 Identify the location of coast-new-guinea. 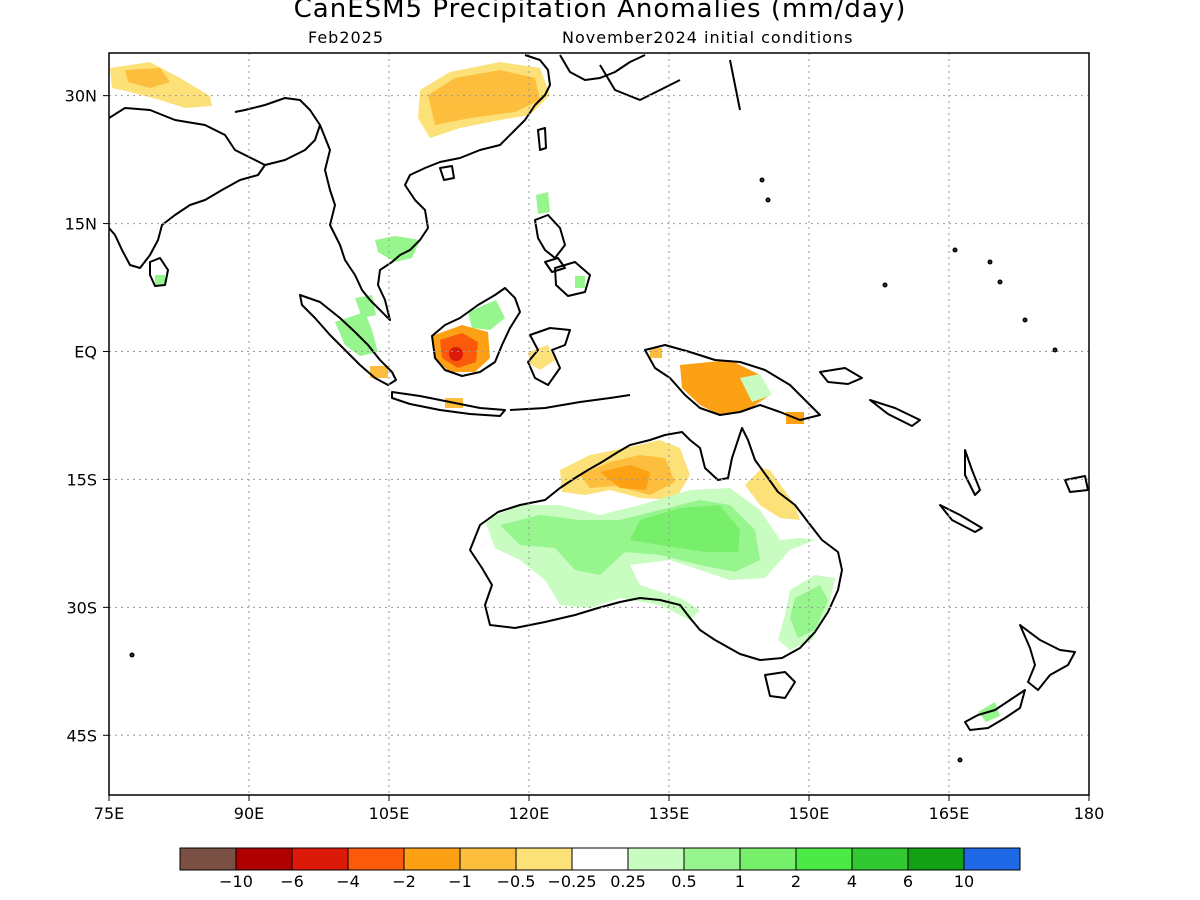
(732, 382).